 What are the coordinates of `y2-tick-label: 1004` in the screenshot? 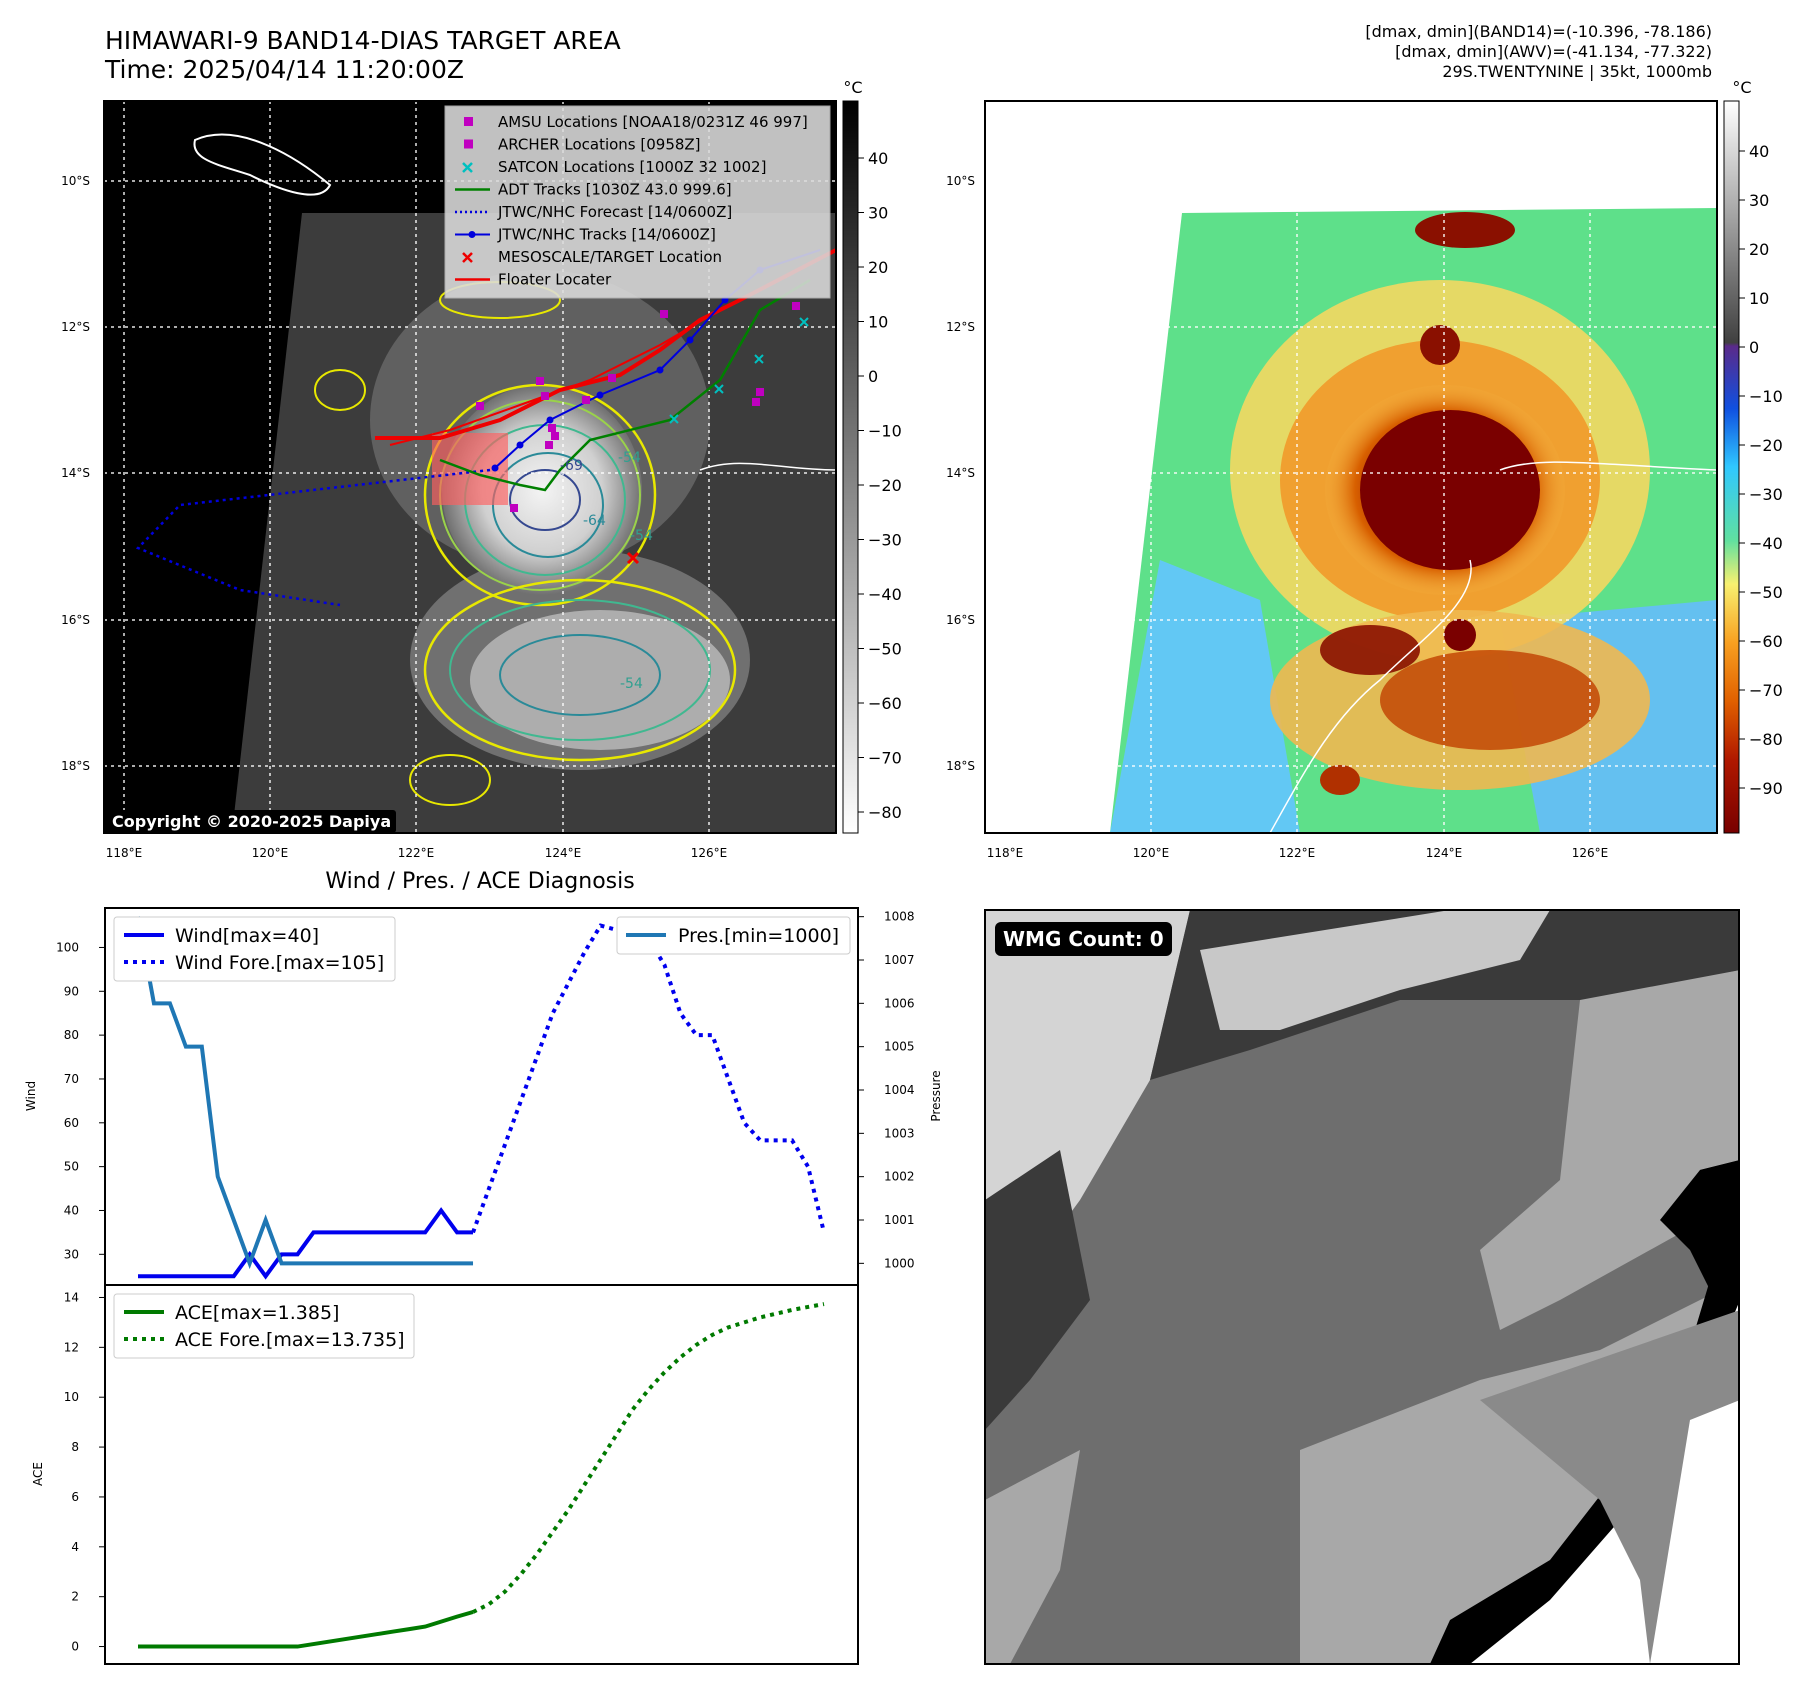 It's located at (899, 1090).